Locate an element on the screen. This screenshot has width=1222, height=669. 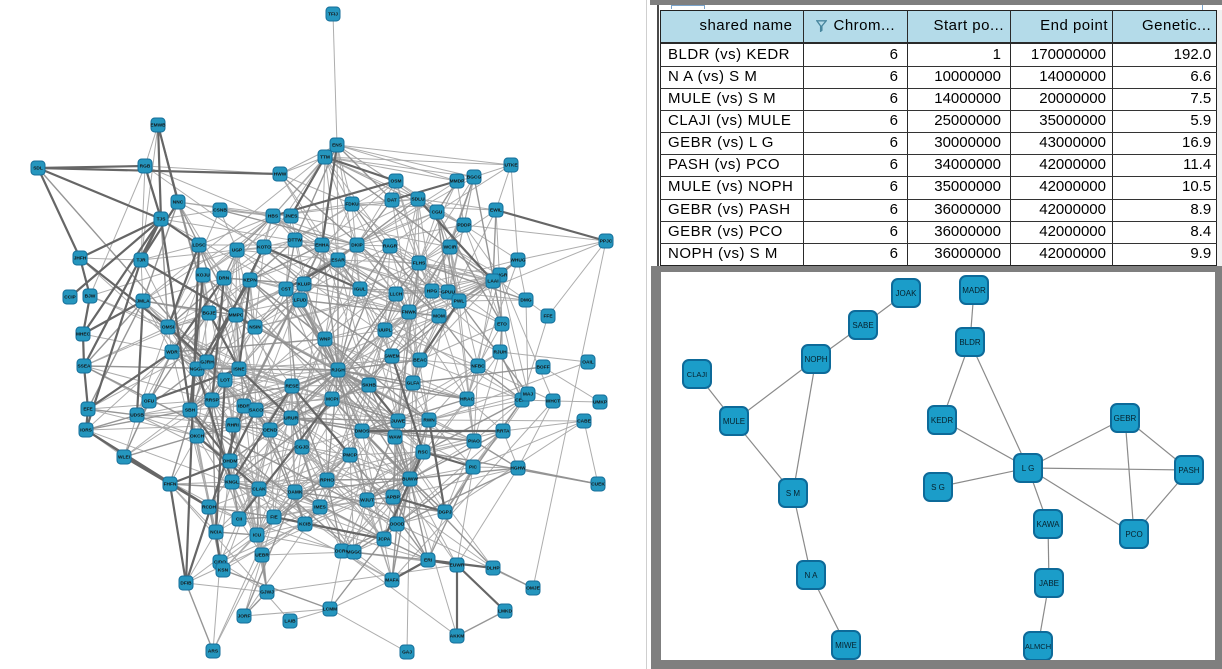
svg-text: CUEK is located at coordinates (598, 485).